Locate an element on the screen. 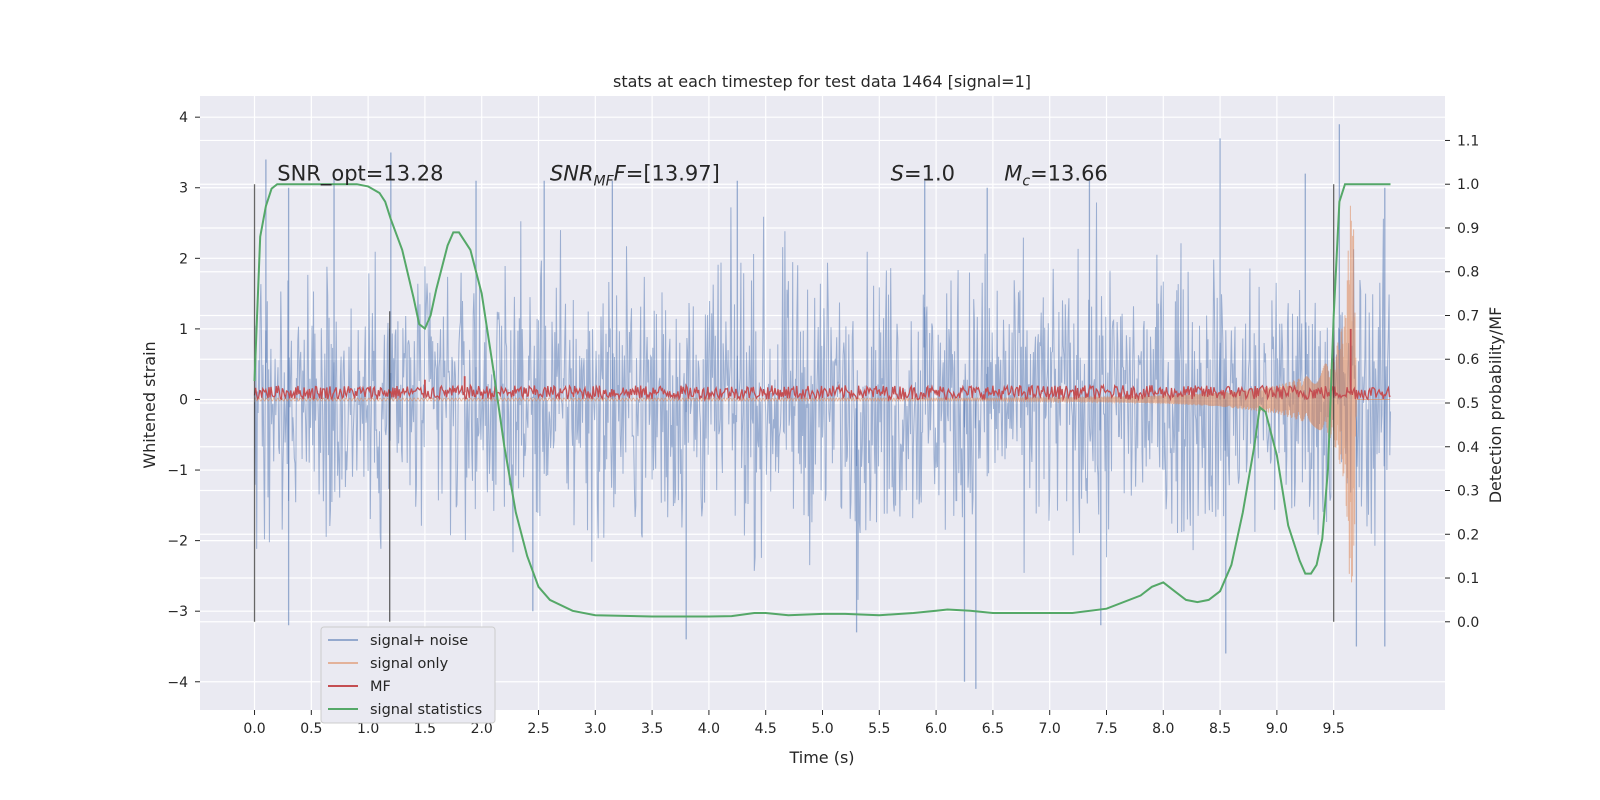 This screenshot has height=800, width=1600. legend-entry-signal-statistics: signal statistics is located at coordinates (405, 710).